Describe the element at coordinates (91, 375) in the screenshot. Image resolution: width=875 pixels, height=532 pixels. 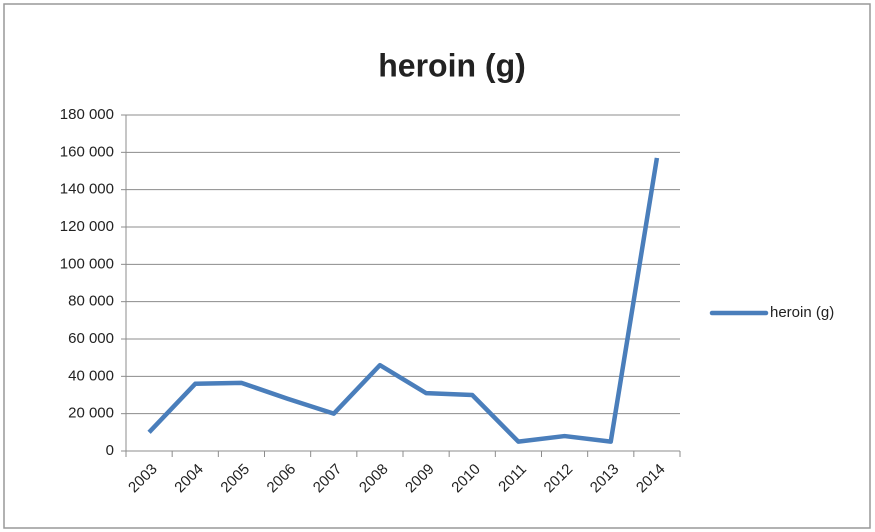
I see `y-tick-label: 40 000` at that location.